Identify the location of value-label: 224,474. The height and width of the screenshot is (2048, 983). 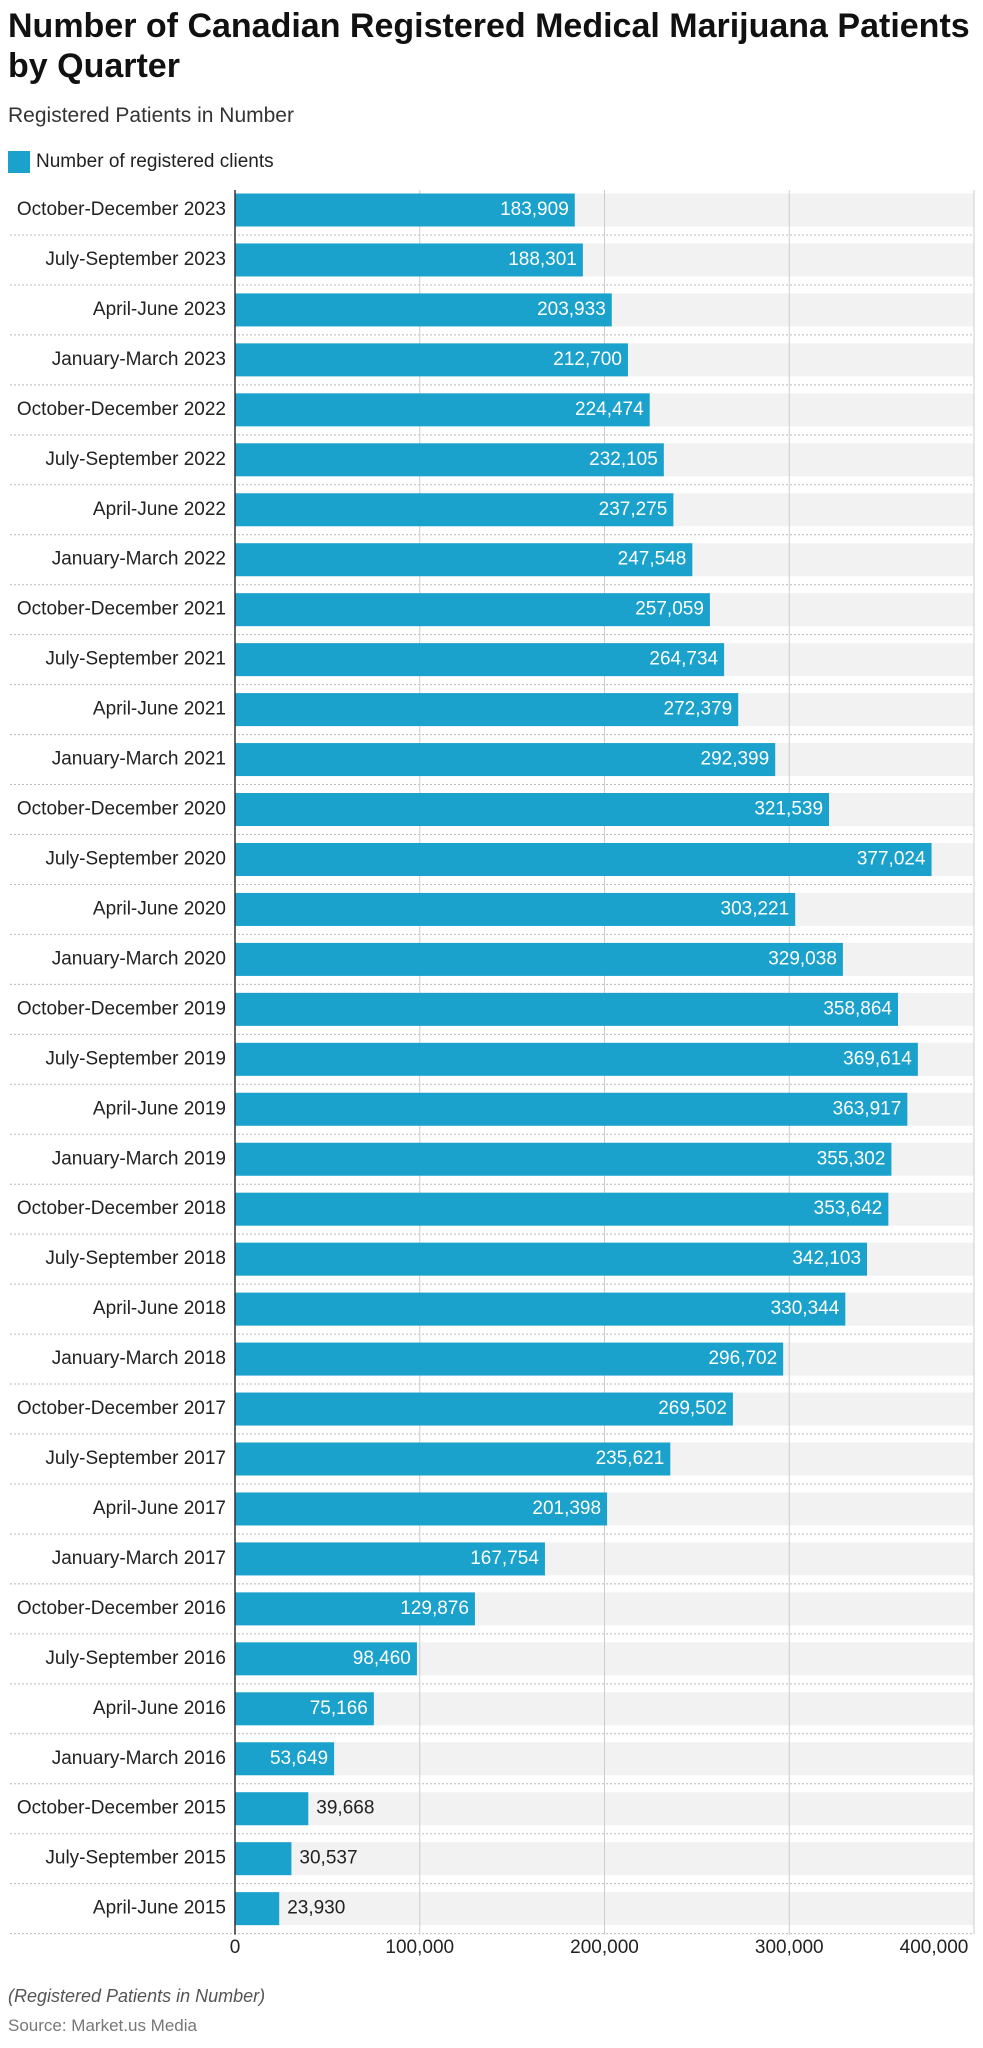
(609, 409).